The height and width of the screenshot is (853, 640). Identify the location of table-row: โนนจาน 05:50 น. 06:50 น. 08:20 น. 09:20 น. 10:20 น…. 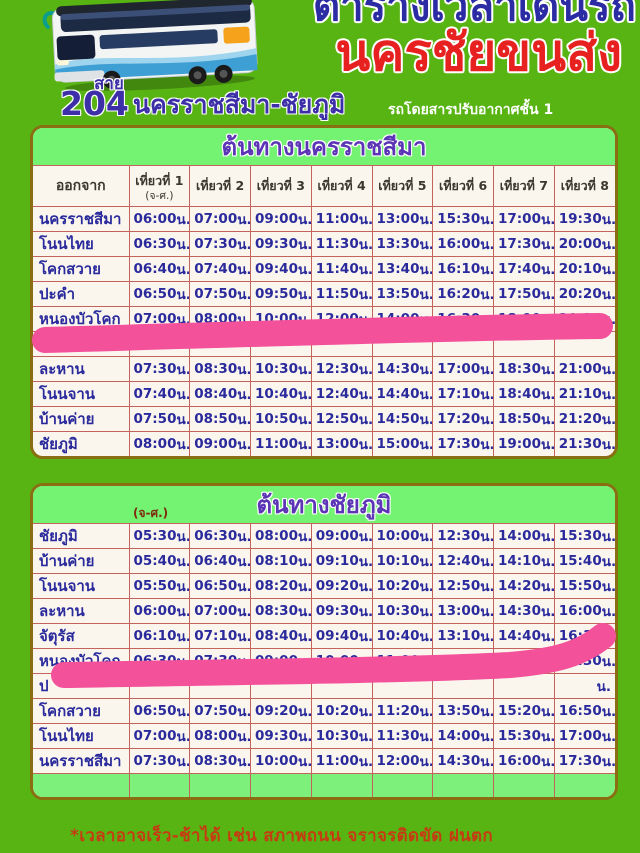
(324, 586).